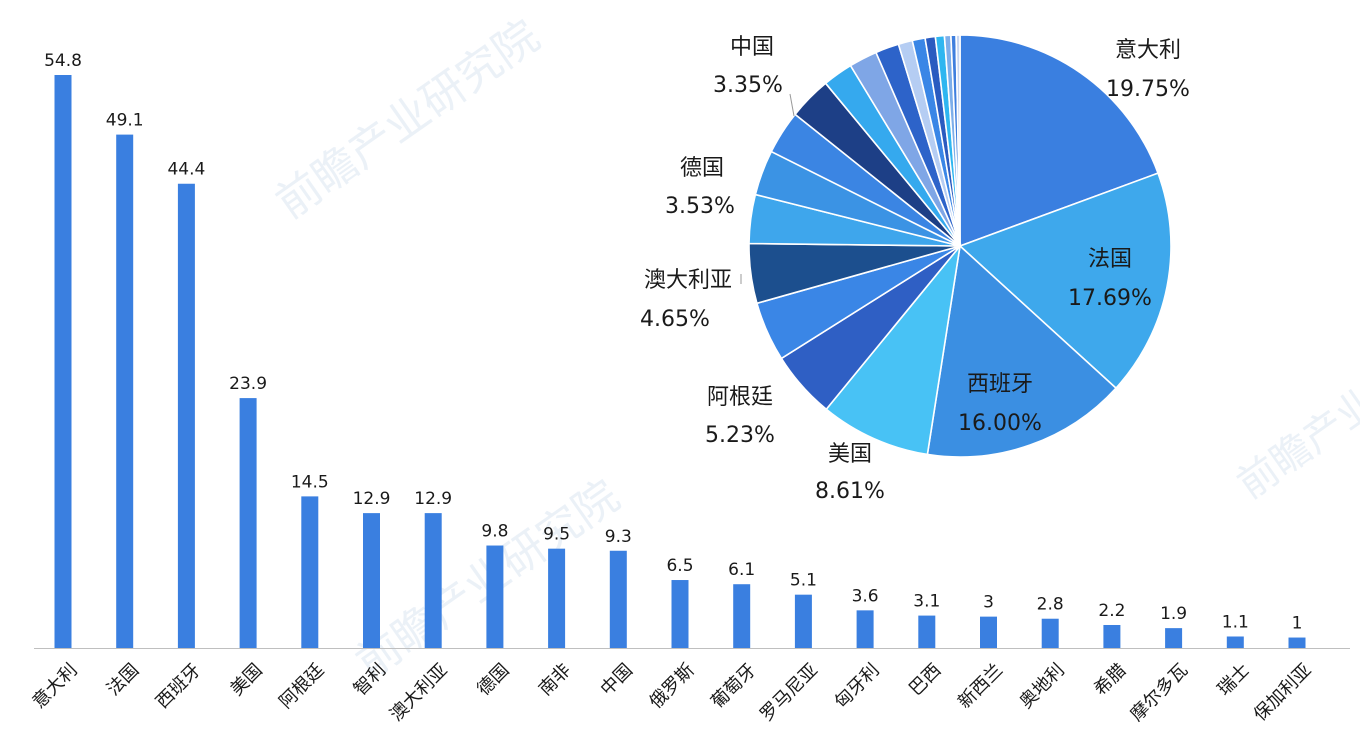 This screenshot has width=1360, height=756. What do you see at coordinates (752, 47) in the screenshot?
I see `pie-slice-name: 中国` at bounding box center [752, 47].